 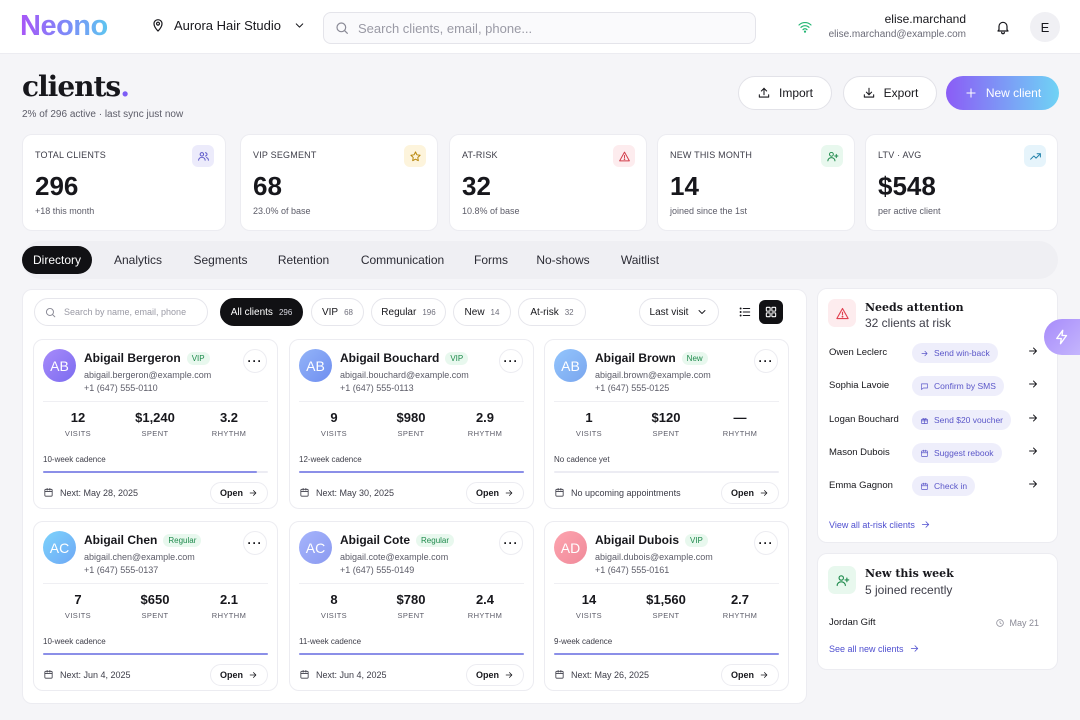 What do you see at coordinates (78, 424) in the screenshot?
I see `visits-metric: 12 VISITS` at bounding box center [78, 424].